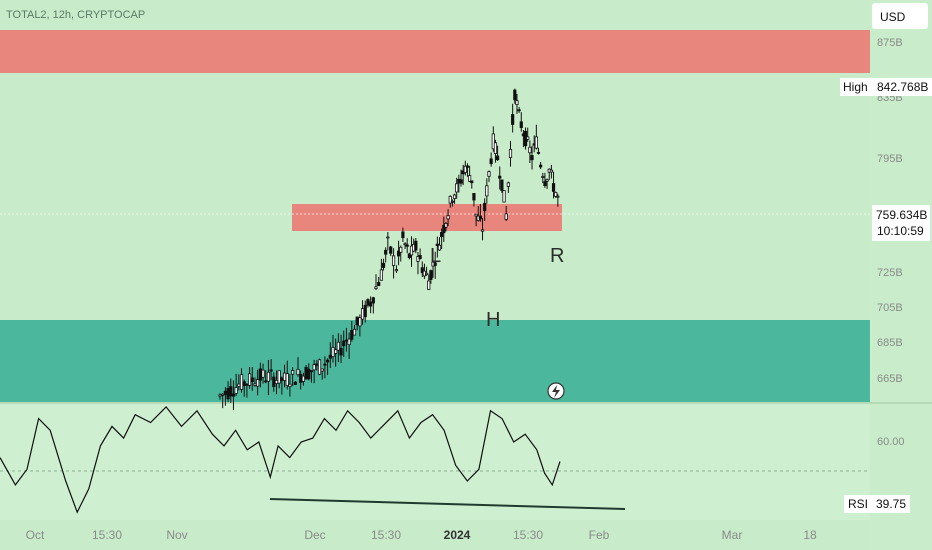 Image resolution: width=932 pixels, height=550 pixels. Describe the element at coordinates (427, 217) in the screenshot. I see `neckline-zone` at that location.